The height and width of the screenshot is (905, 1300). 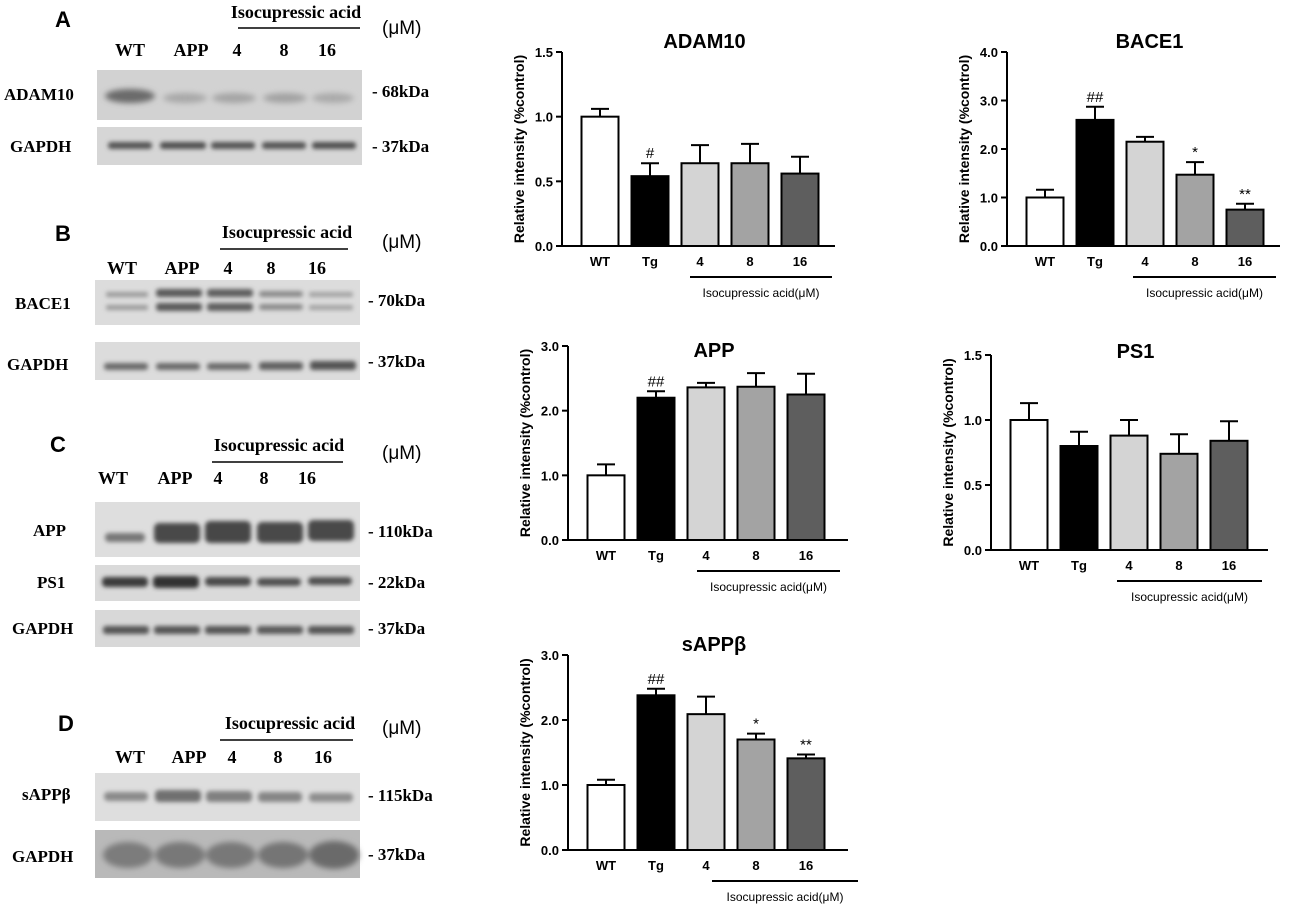 I want to click on chart-title: BACE1, so click(x=1150, y=42).